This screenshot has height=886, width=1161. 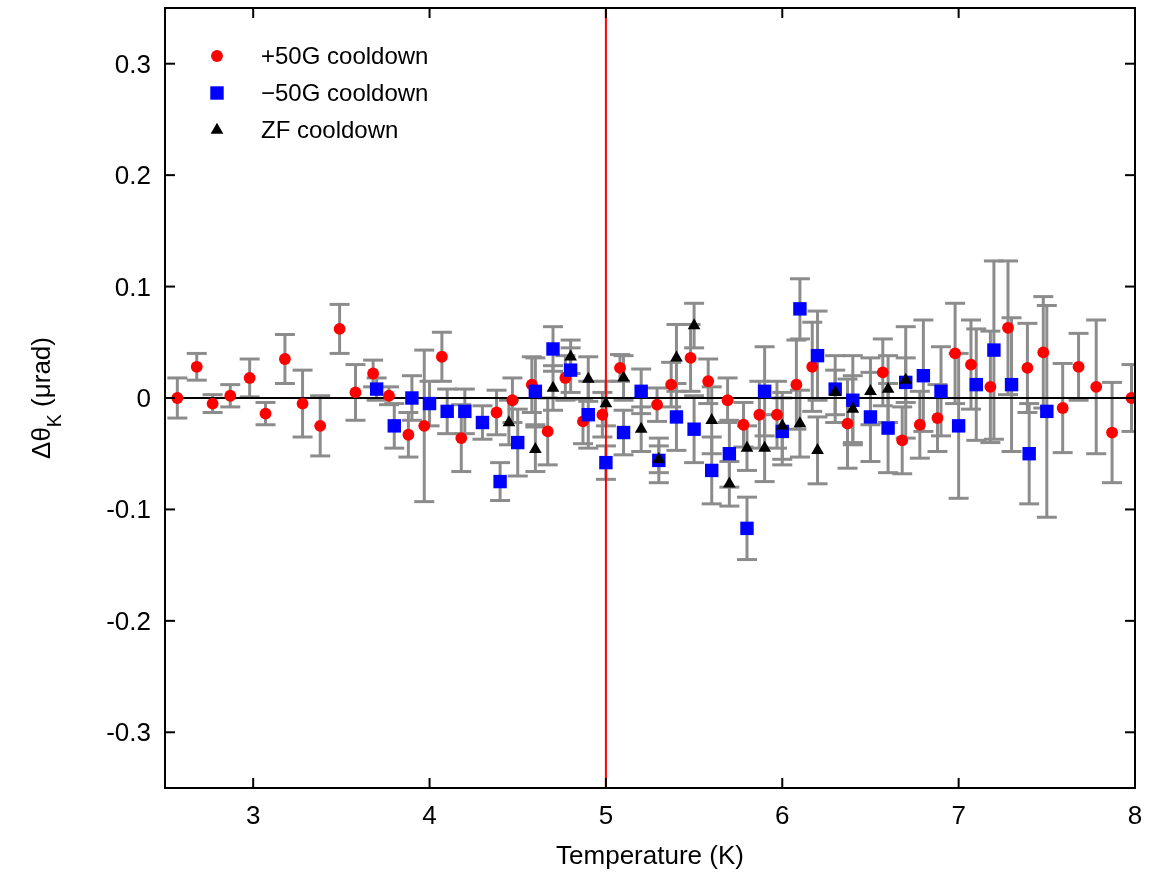 What do you see at coordinates (330, 129) in the screenshot?
I see `legend-label: ZF cooldown` at bounding box center [330, 129].